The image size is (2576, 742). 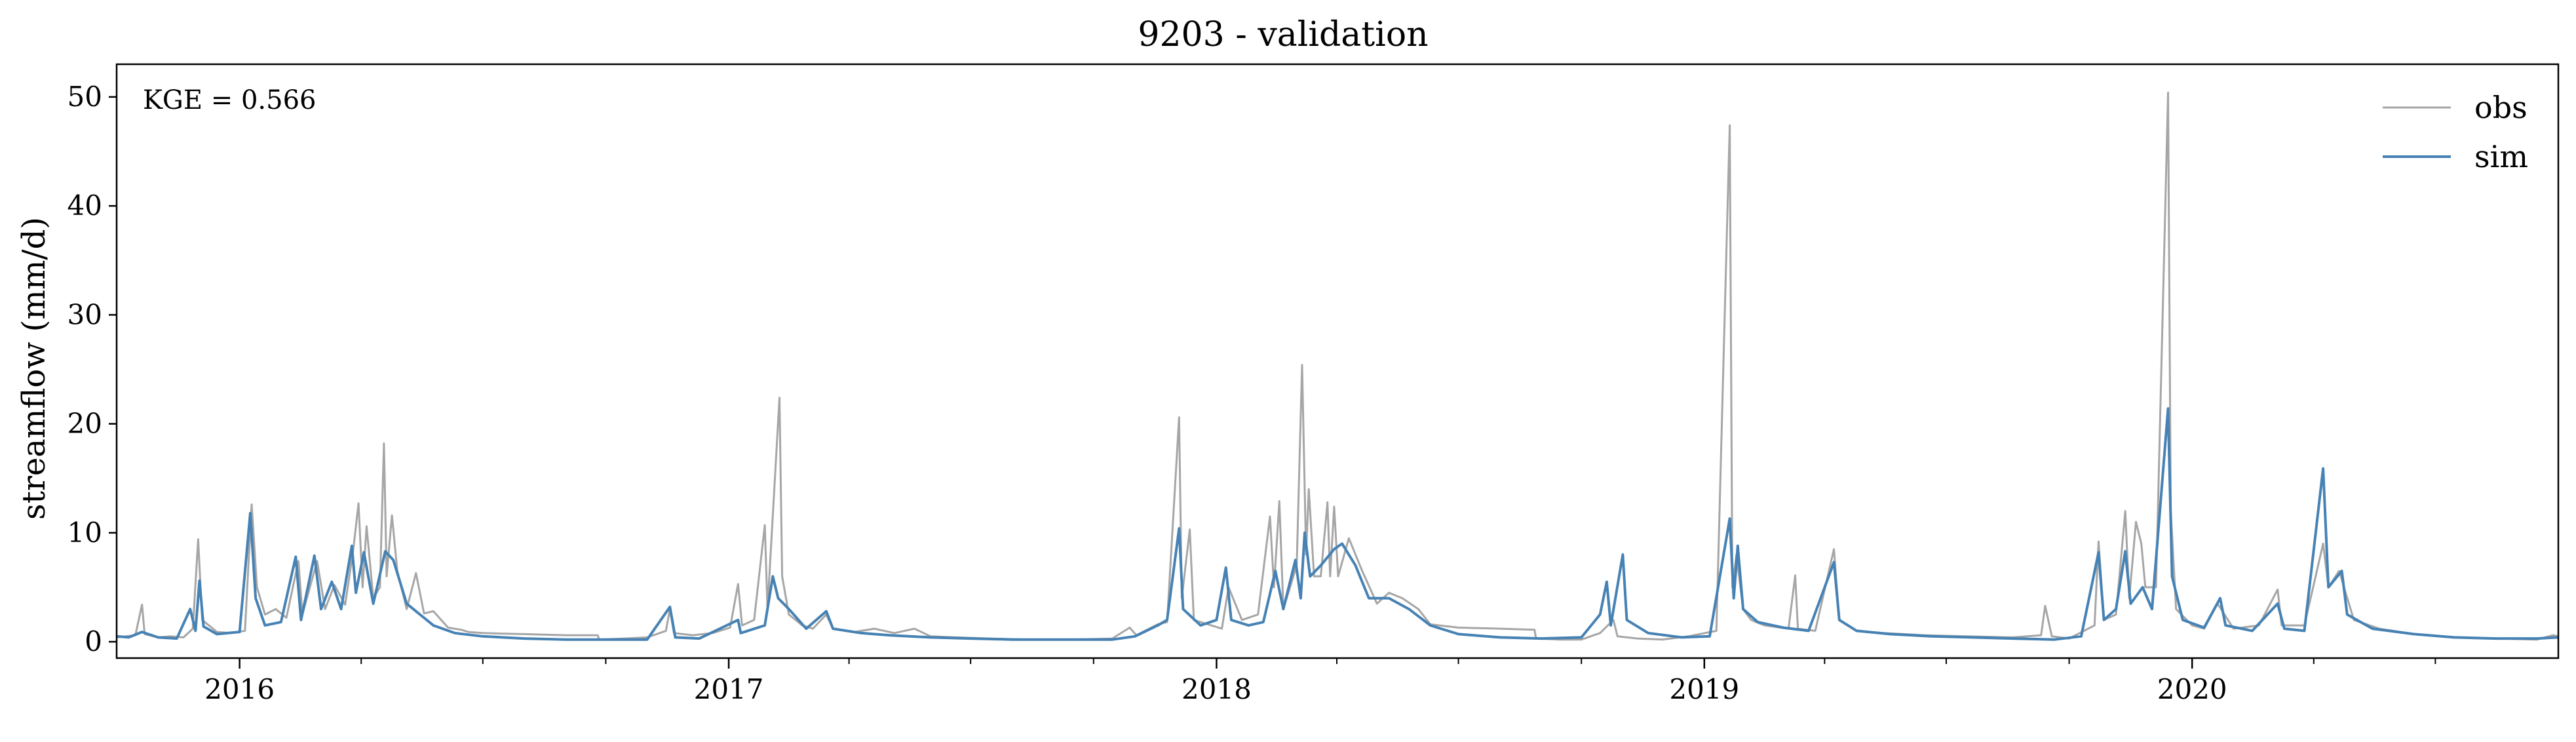 I want to click on y-tick-label: 10, so click(x=84, y=533).